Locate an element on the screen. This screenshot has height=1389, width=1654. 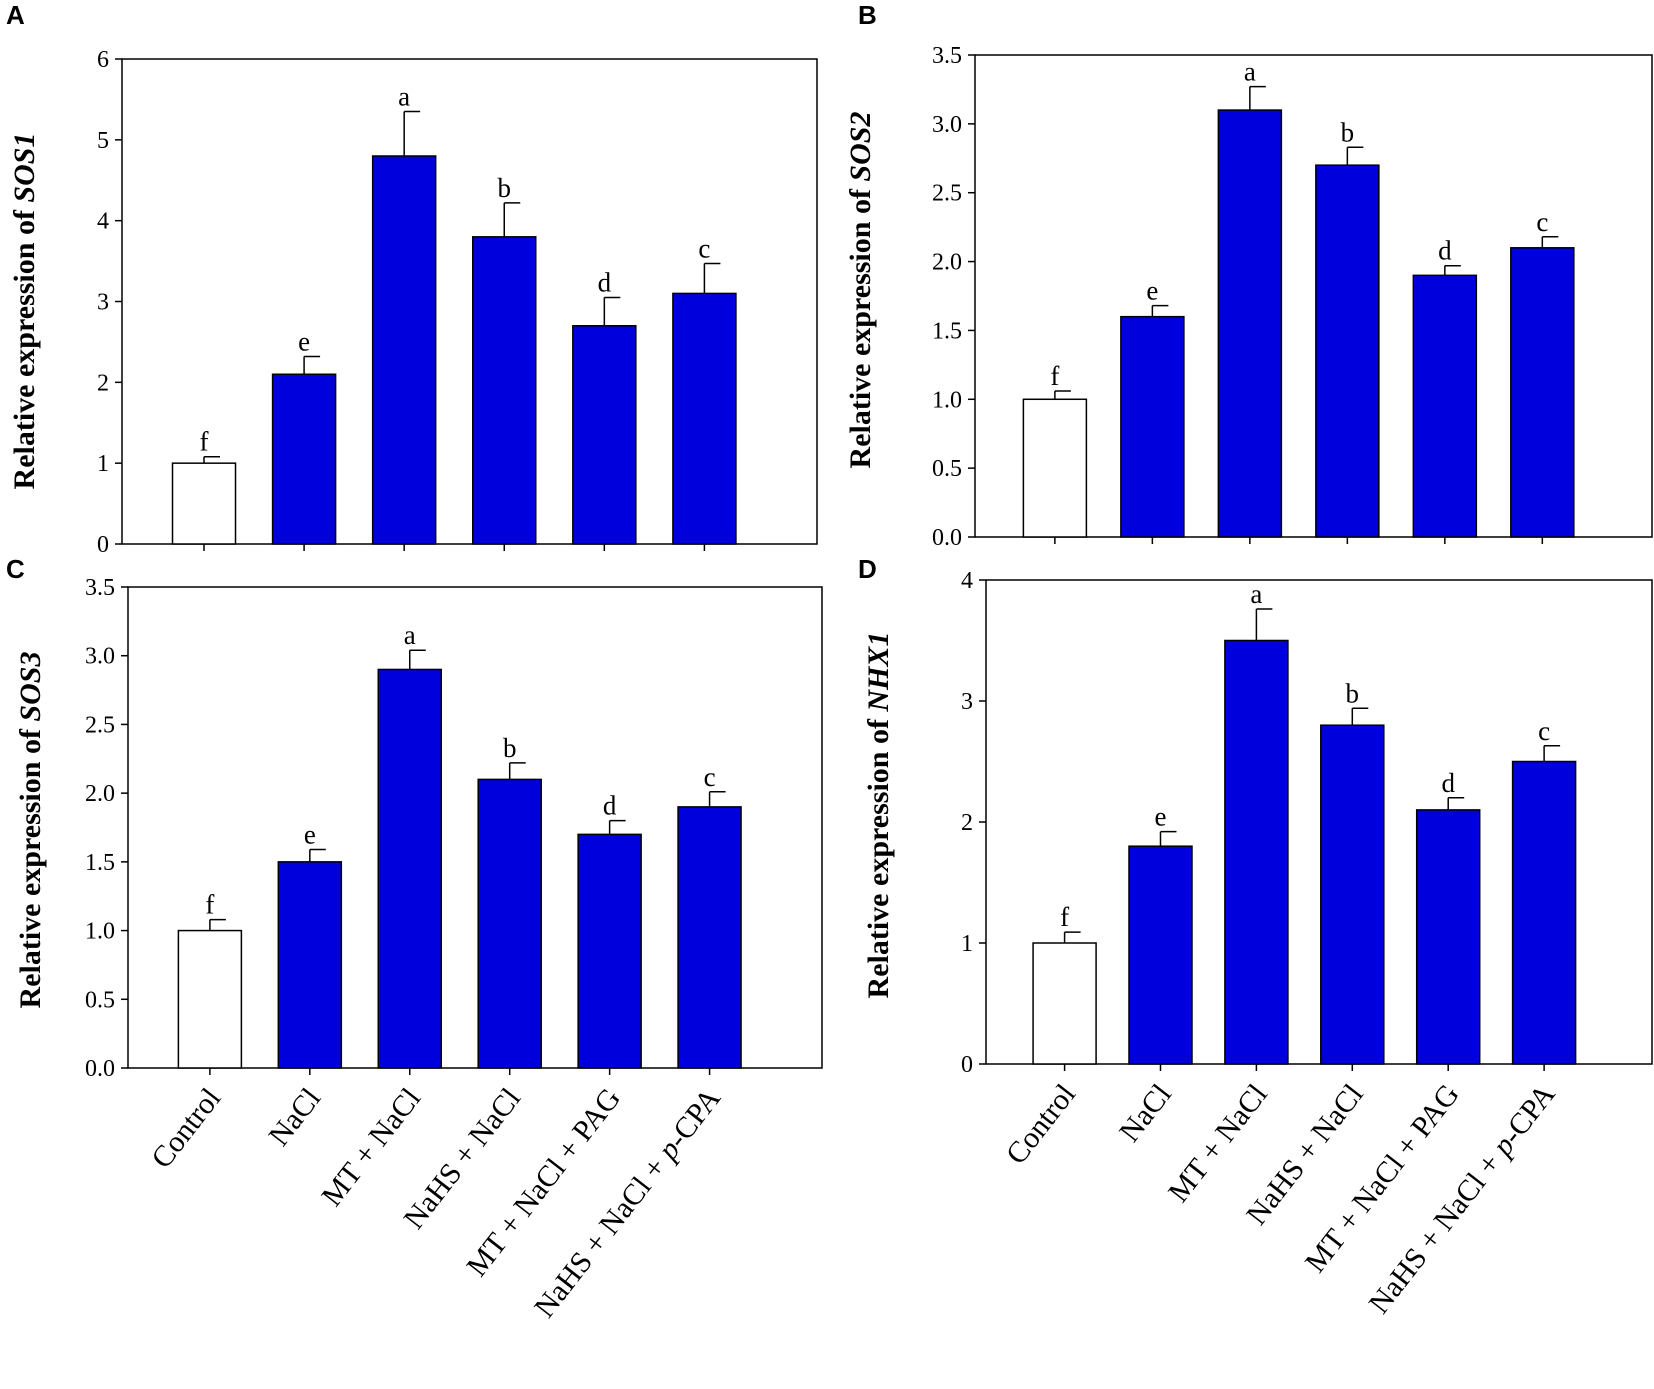
y-tick-label-c: 1.5 is located at coordinates (100, 863).